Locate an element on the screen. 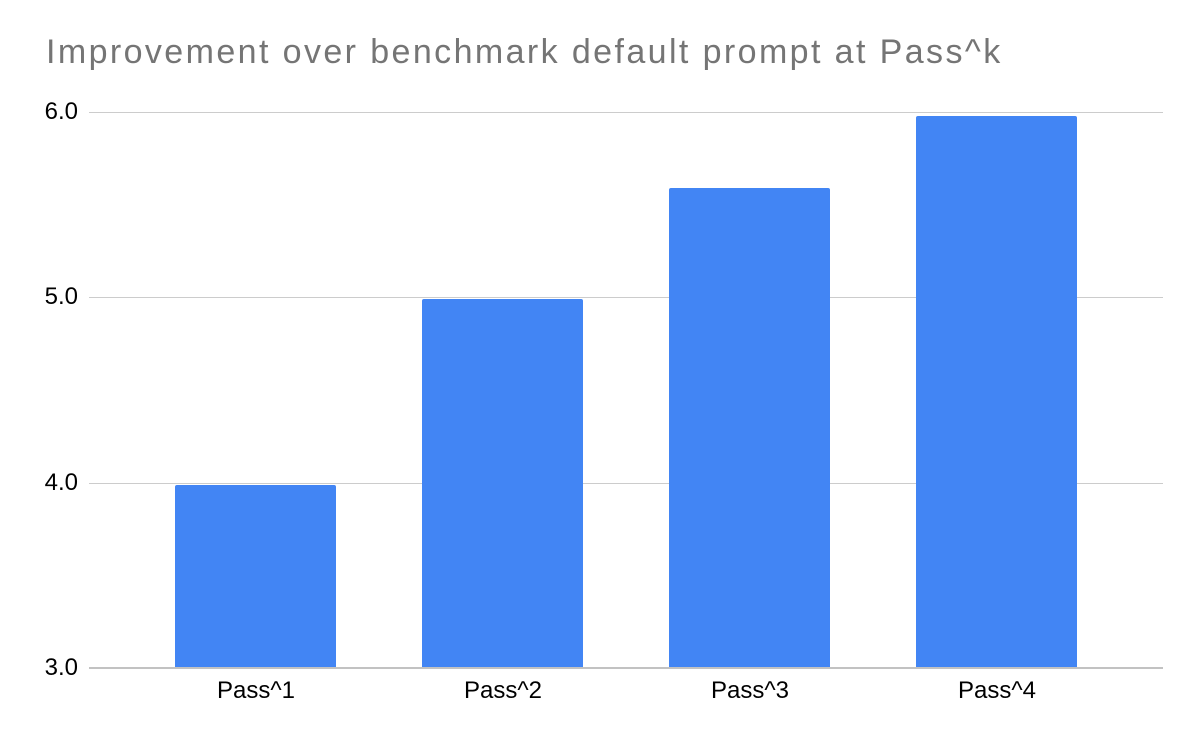 This screenshot has width=1200, height=742. y-axis-tick-label: 5.0 is located at coordinates (61, 296).